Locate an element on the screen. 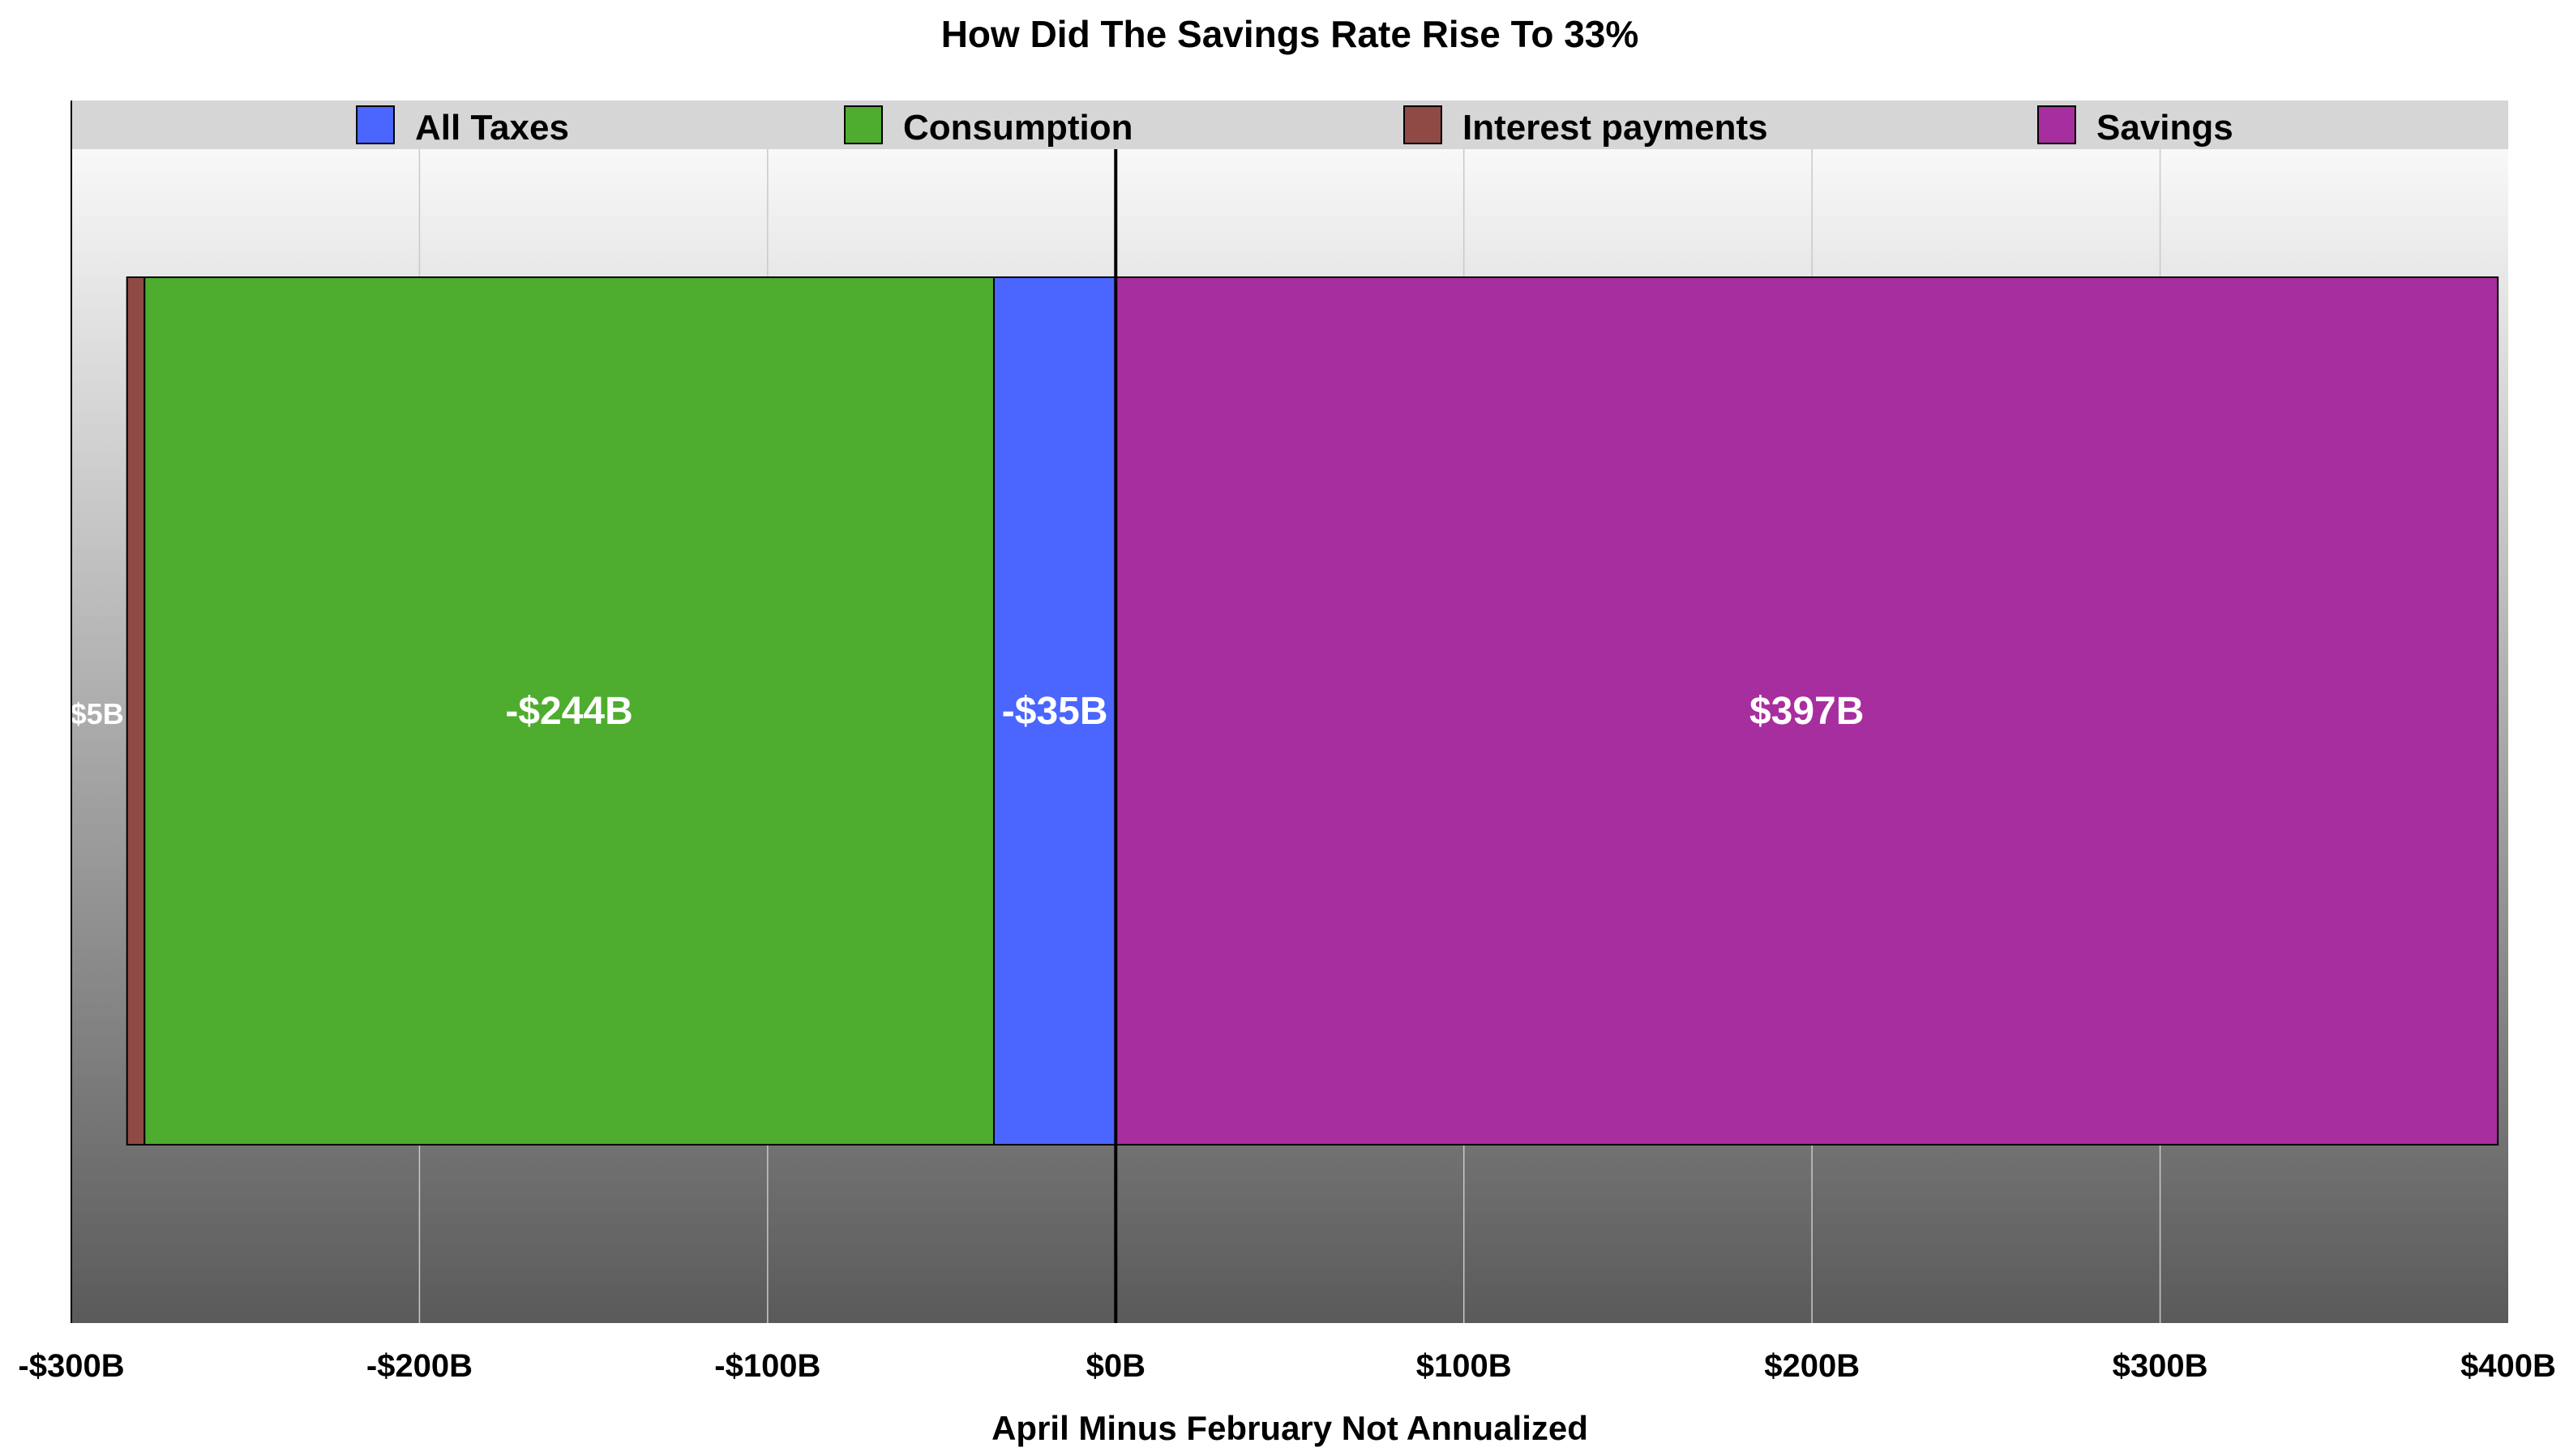 Image resolution: width=2565 pixels, height=1456 pixels. data-label-all-taxes: -$35B is located at coordinates (1055, 711).